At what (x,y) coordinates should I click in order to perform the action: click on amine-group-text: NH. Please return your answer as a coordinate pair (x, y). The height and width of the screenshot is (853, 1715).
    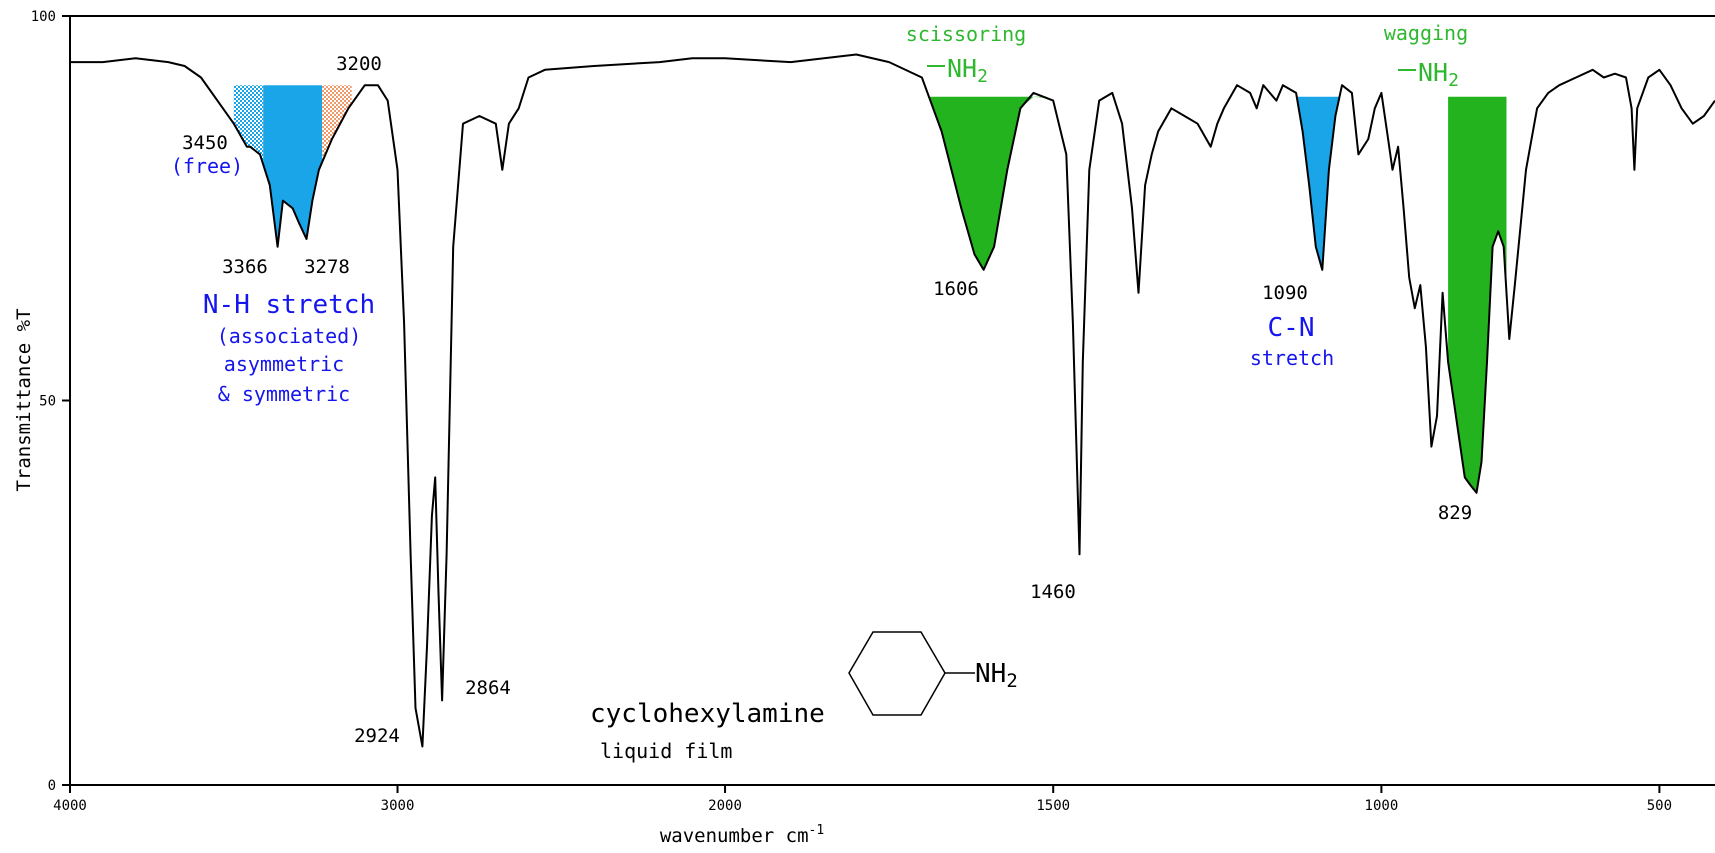
    Looking at the image, I should click on (990, 674).